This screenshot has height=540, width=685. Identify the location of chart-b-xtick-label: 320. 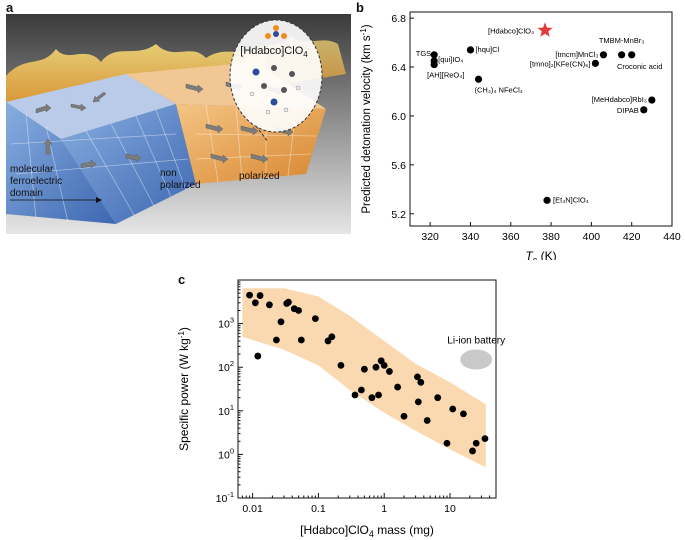
(430, 237).